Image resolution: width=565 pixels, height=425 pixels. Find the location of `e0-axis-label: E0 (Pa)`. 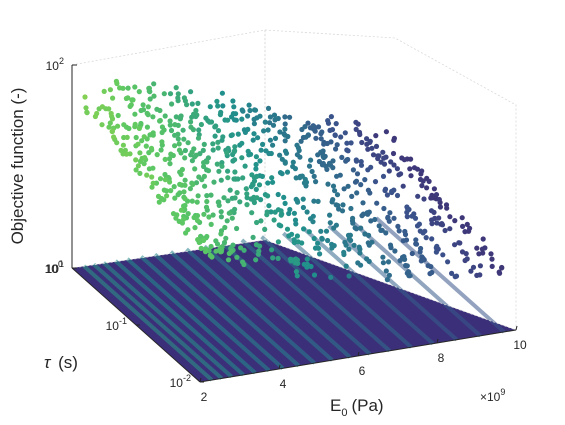

e0-axis-label: E0 (Pa) is located at coordinates (357, 407).